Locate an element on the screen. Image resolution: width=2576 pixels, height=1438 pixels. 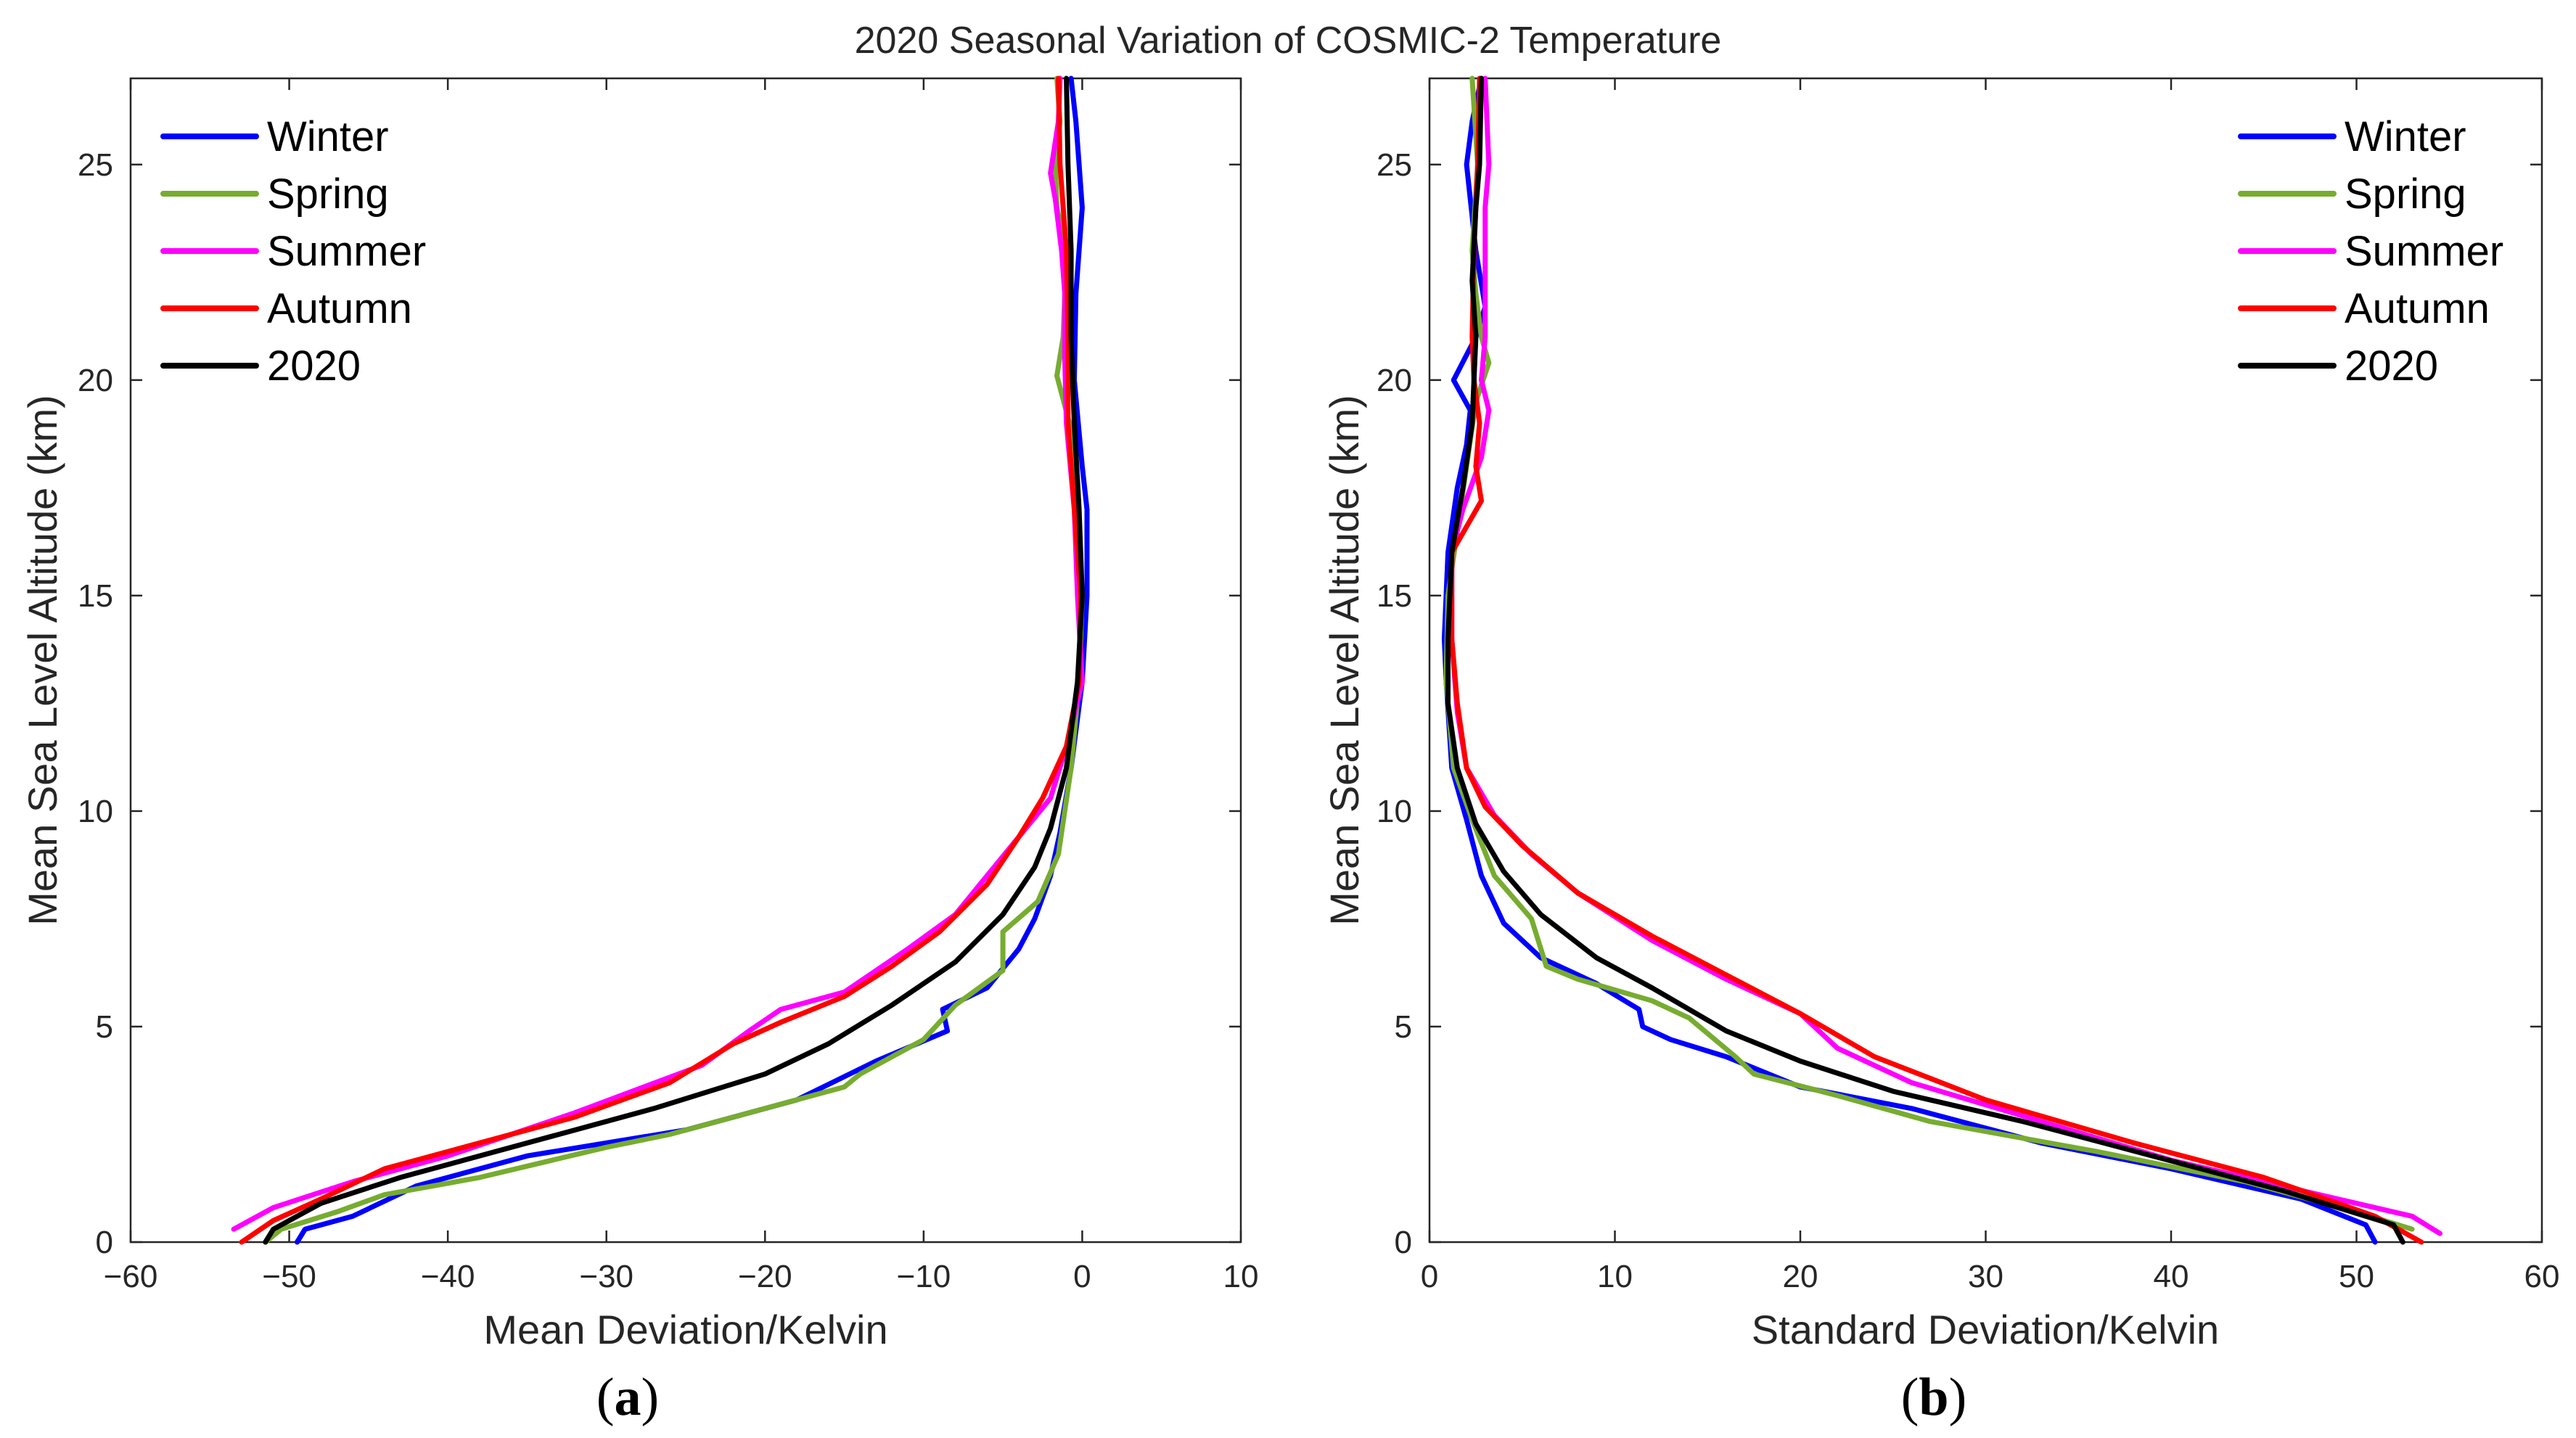
panel-a-y-label: Mean Sea Level Altitude (km) is located at coordinates (42, 660).